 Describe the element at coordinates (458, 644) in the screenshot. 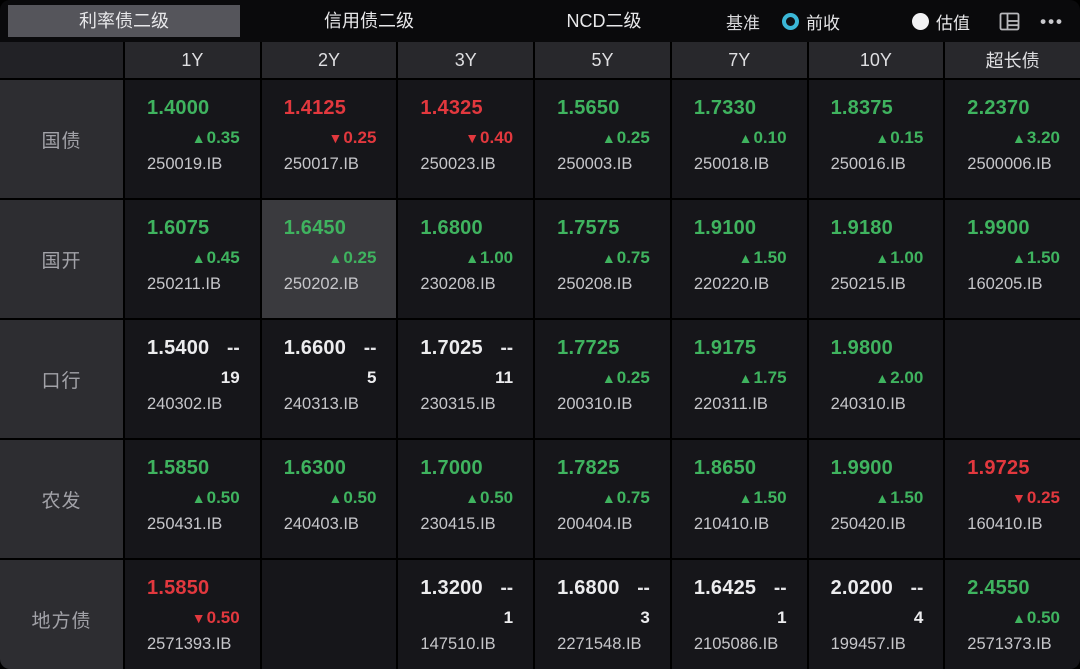

I see `bond-code: 147510.IB` at that location.